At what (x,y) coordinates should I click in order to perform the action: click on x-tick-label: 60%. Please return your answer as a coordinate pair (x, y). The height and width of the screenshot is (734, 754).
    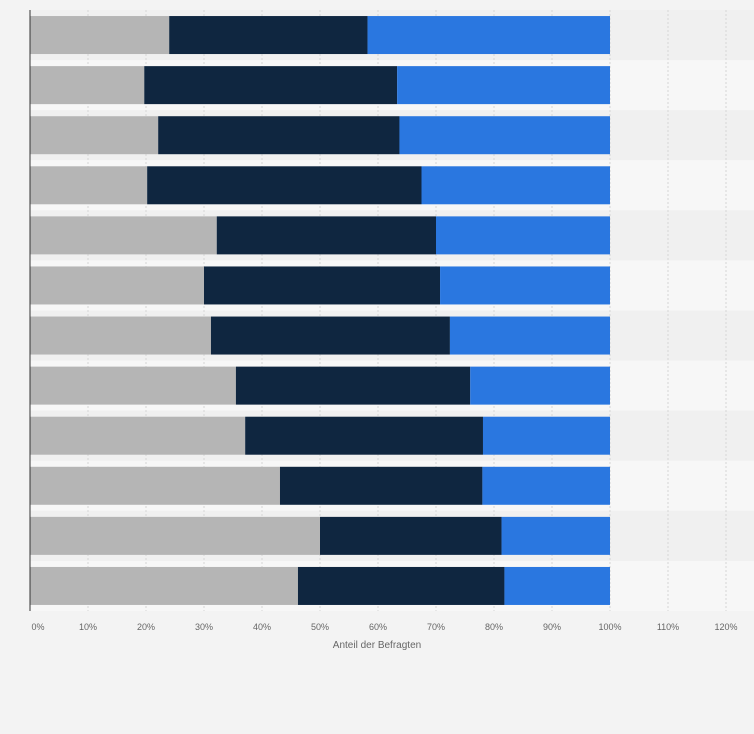
    Looking at the image, I should click on (378, 627).